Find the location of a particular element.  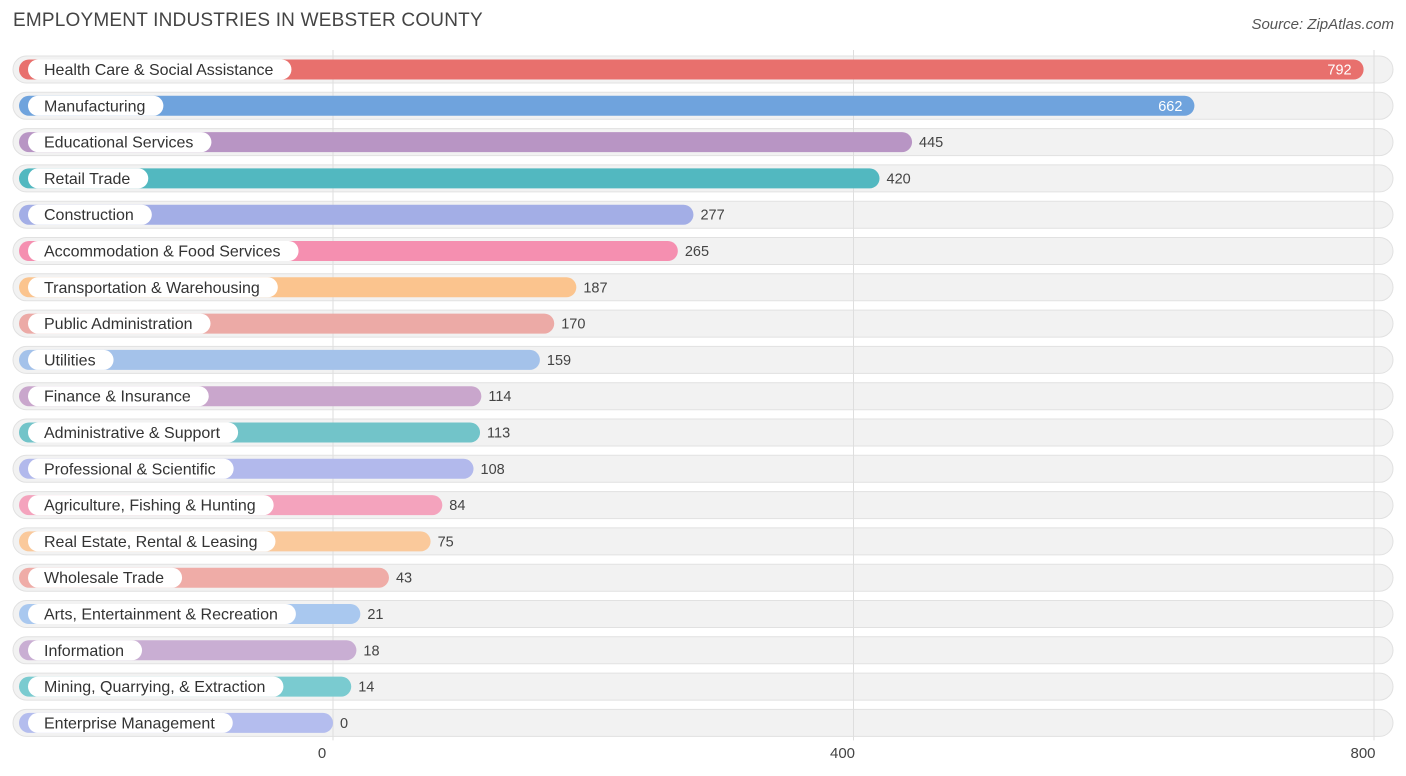

category-label: Enterprise Management is located at coordinates (129, 723).